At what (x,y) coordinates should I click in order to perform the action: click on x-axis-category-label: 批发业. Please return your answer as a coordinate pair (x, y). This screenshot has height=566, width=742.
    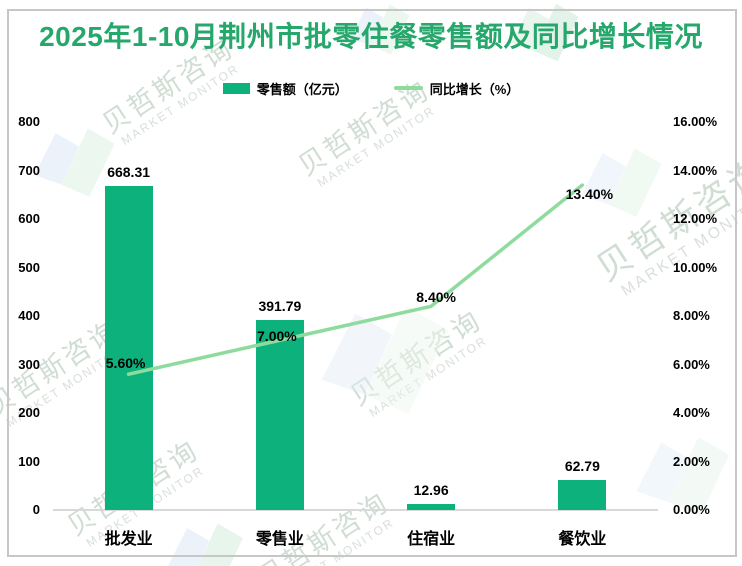
    Looking at the image, I should click on (128, 539).